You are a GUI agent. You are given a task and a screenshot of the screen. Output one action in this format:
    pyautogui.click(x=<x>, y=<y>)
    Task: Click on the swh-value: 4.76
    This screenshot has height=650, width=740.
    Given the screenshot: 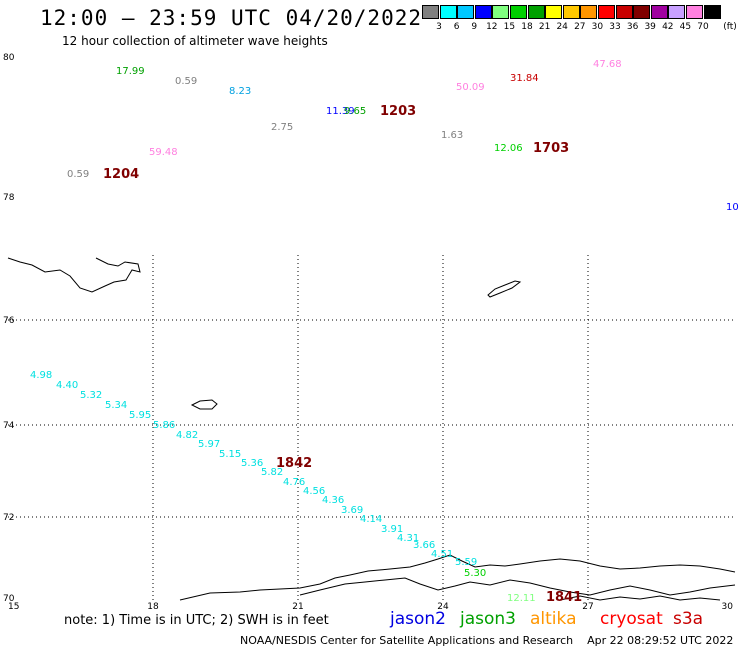 What is the action you would take?
    pyautogui.click(x=294, y=482)
    